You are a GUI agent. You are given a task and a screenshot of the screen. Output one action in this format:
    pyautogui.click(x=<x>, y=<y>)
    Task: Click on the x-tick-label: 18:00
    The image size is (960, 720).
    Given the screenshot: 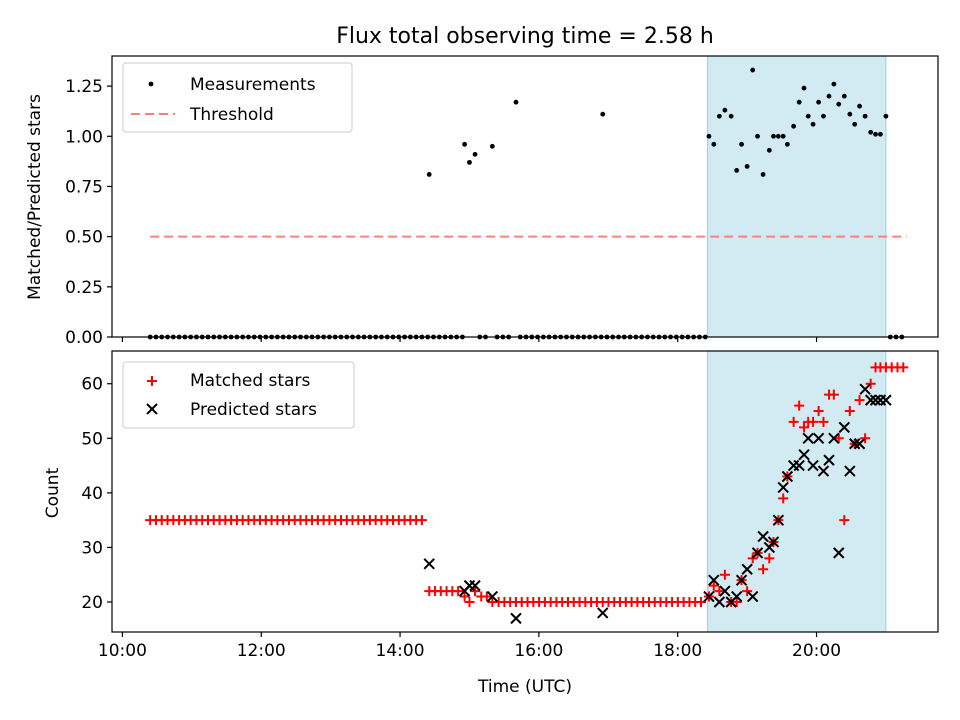 What is the action you would take?
    pyautogui.click(x=677, y=651)
    